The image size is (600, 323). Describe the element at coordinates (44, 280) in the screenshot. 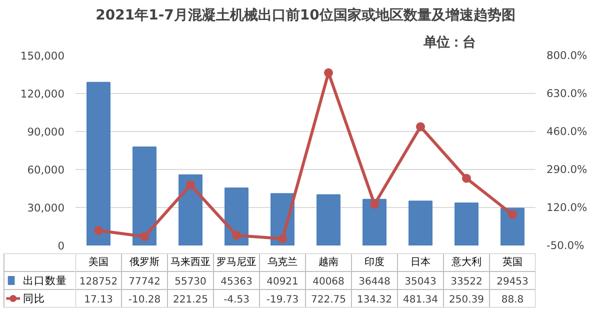

I see `legend-label: 出口数量` at that location.